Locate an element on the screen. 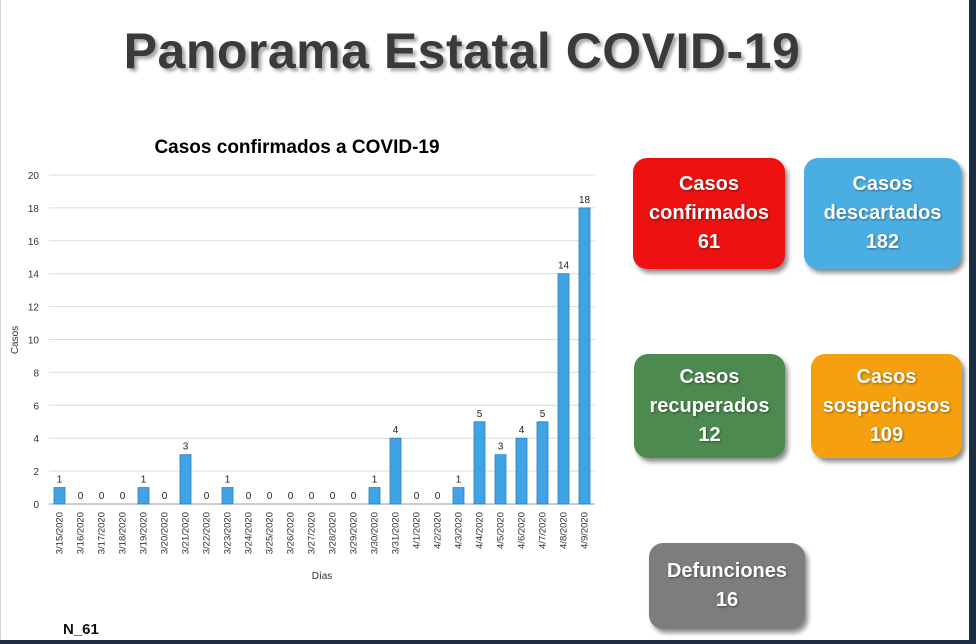 The width and height of the screenshot is (976, 644). x-tick-label: 4/8/2020 is located at coordinates (564, 530).